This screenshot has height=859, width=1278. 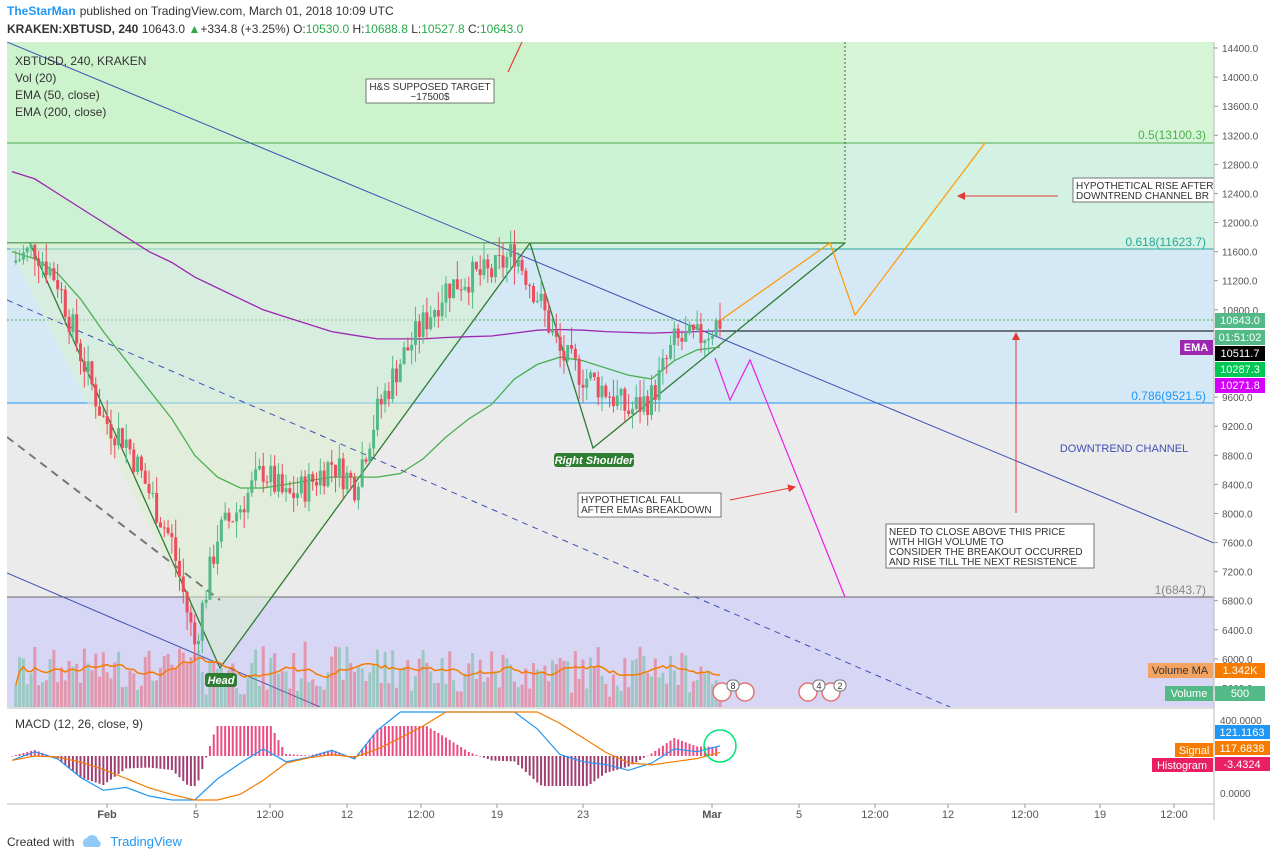 What do you see at coordinates (779, 690) in the screenshot?
I see `event-flags: 8 4 2` at bounding box center [779, 690].